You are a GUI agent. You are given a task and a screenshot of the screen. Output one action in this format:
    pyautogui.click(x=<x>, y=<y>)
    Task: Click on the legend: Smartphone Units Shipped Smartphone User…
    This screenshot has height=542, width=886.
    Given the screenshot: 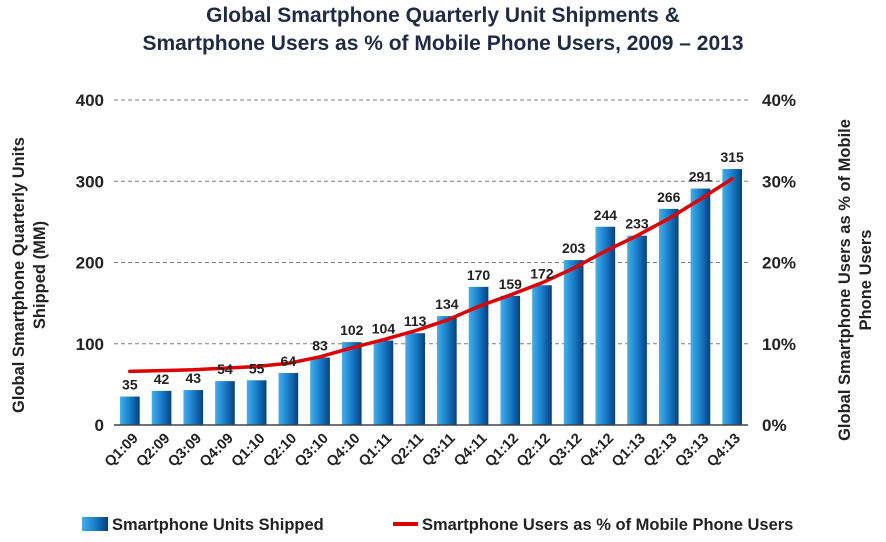 What is the action you would take?
    pyautogui.click(x=437, y=525)
    